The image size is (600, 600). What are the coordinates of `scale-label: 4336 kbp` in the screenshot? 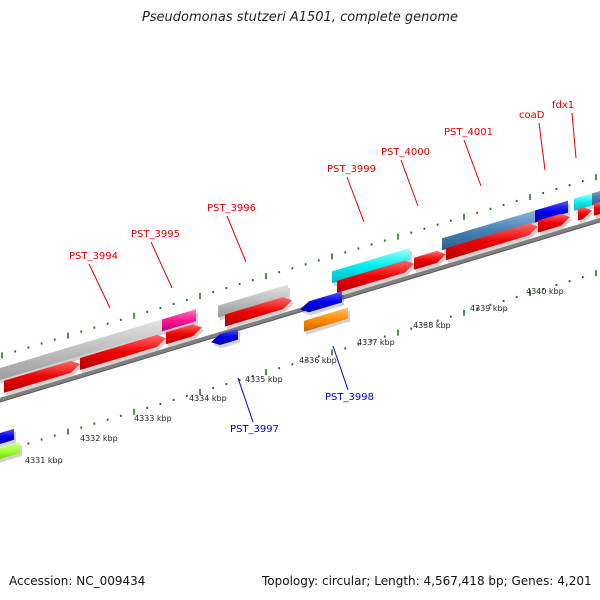 It's located at (318, 360).